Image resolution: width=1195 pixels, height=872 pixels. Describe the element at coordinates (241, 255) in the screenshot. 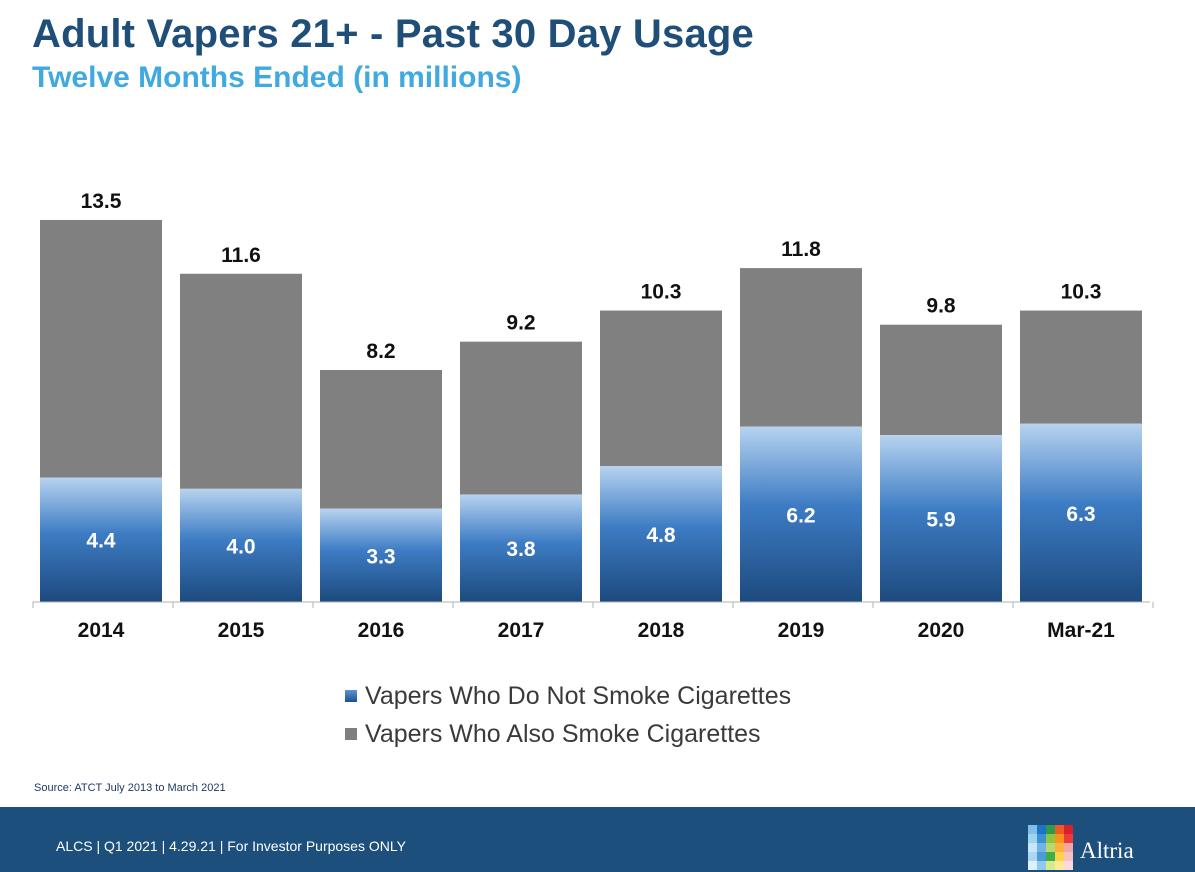

I see `data-label-total: 11.6` at that location.